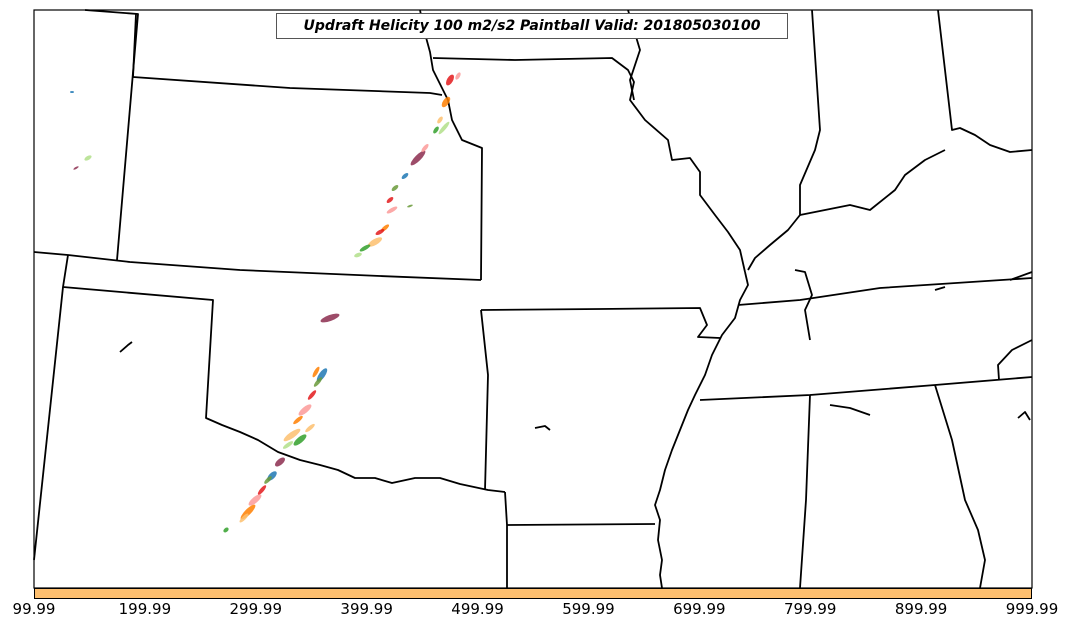 The height and width of the screenshot is (633, 1070). I want to click on border-ohio-river, so click(872, 182).